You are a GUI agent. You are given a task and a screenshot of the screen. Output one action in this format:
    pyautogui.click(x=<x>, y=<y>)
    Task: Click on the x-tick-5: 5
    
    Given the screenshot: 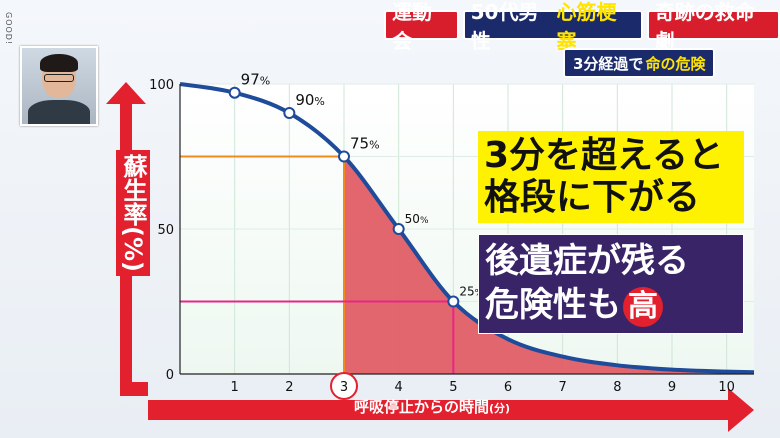 What is the action you would take?
    pyautogui.click(x=453, y=387)
    